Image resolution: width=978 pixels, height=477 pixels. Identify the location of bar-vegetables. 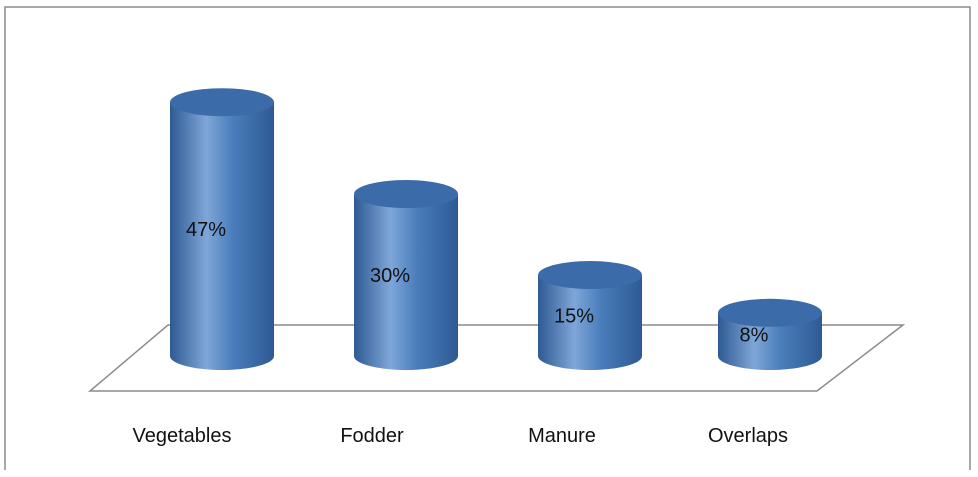
(222, 229).